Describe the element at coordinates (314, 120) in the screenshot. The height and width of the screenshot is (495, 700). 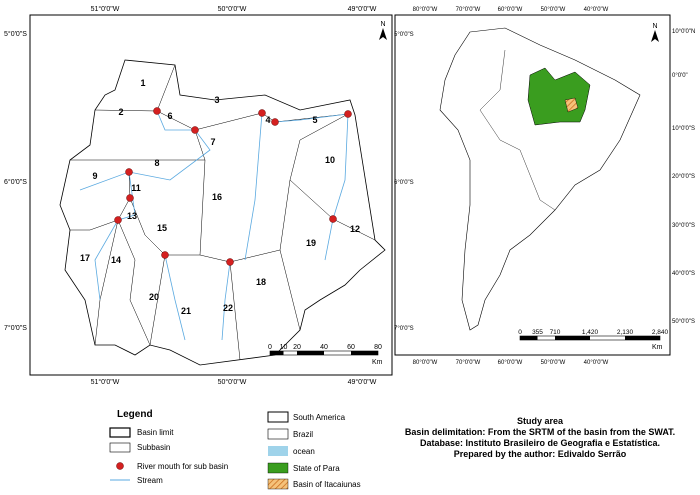
I see `subbasin-label: 5` at that location.